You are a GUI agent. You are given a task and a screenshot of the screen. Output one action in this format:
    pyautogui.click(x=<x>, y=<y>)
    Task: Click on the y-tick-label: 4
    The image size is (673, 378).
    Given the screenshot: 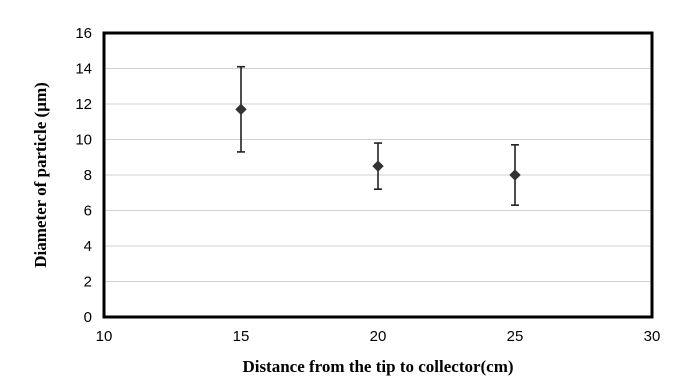 What is the action you would take?
    pyautogui.click(x=88, y=246)
    